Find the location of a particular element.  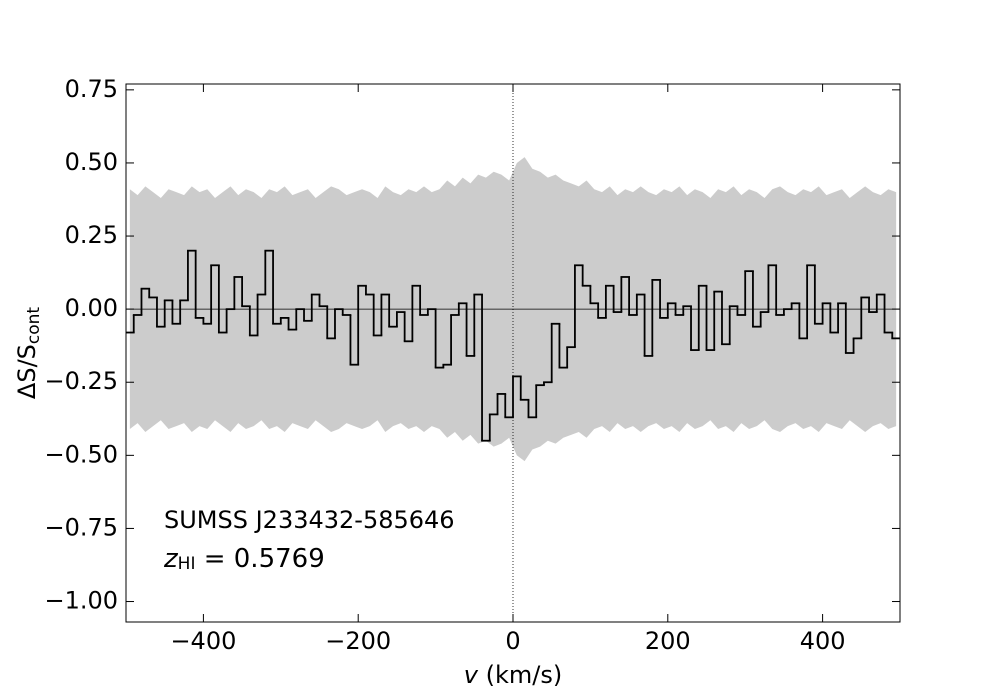

y-axis-label: ΔS/Scont is located at coordinates (28, 353).